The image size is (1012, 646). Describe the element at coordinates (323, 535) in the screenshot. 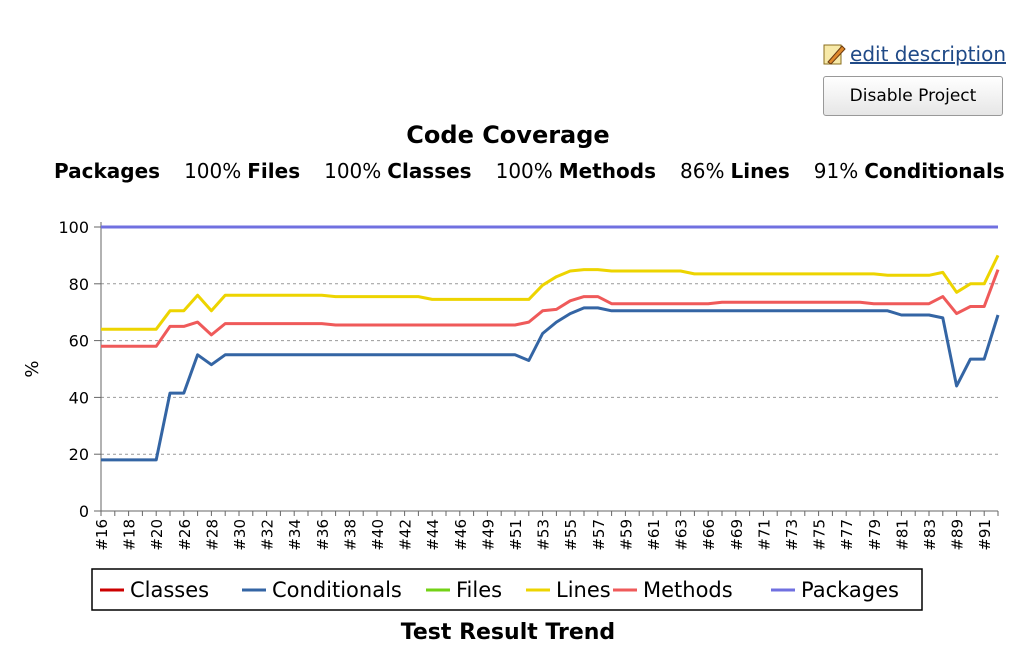

I see `x-tick-label: #36` at that location.